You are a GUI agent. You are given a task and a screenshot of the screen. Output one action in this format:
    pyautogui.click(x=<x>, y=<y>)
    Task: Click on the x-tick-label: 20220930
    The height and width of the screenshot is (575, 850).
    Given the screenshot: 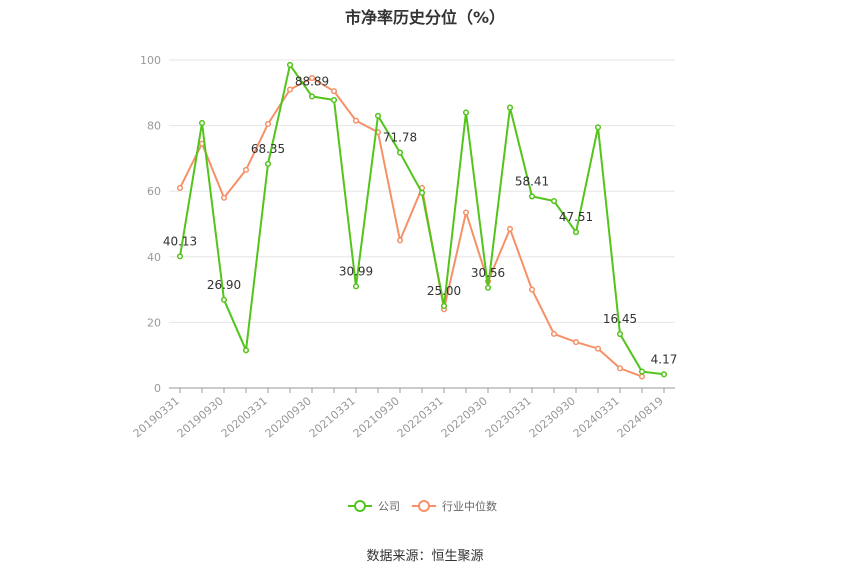 What is the action you would take?
    pyautogui.click(x=464, y=417)
    